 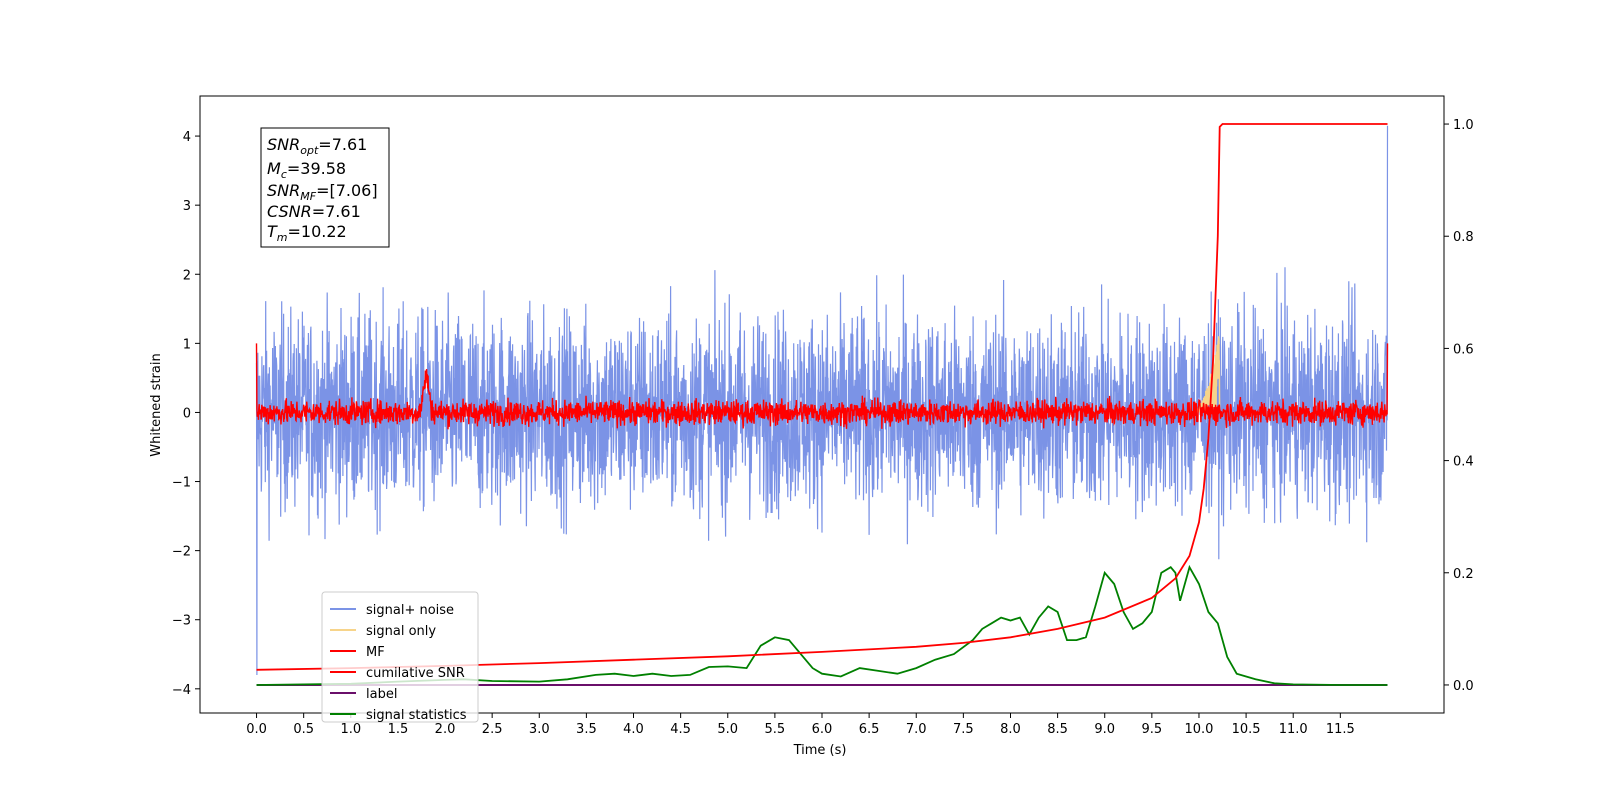 I want to click on annotation-line-csnr: CSNR=7.61, so click(x=314, y=211).